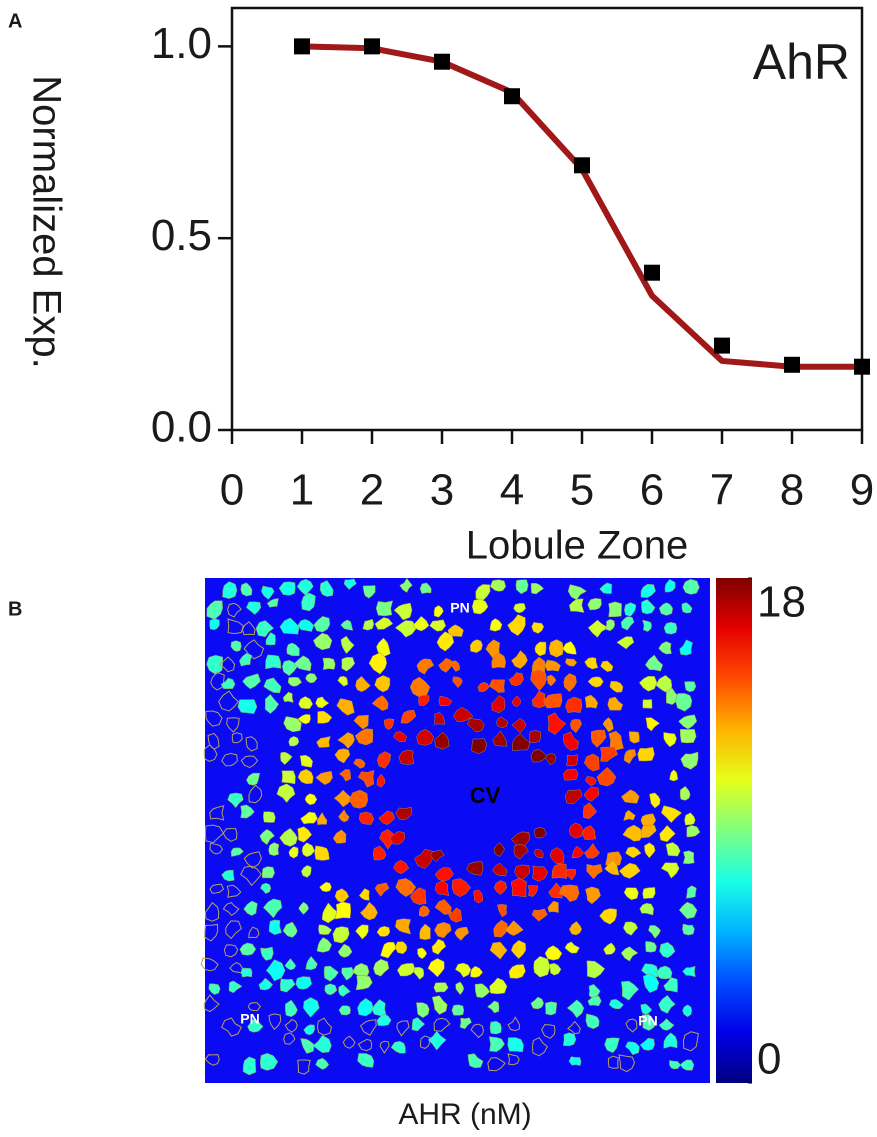  I want to click on x-tick-label: 8, so click(792, 490).